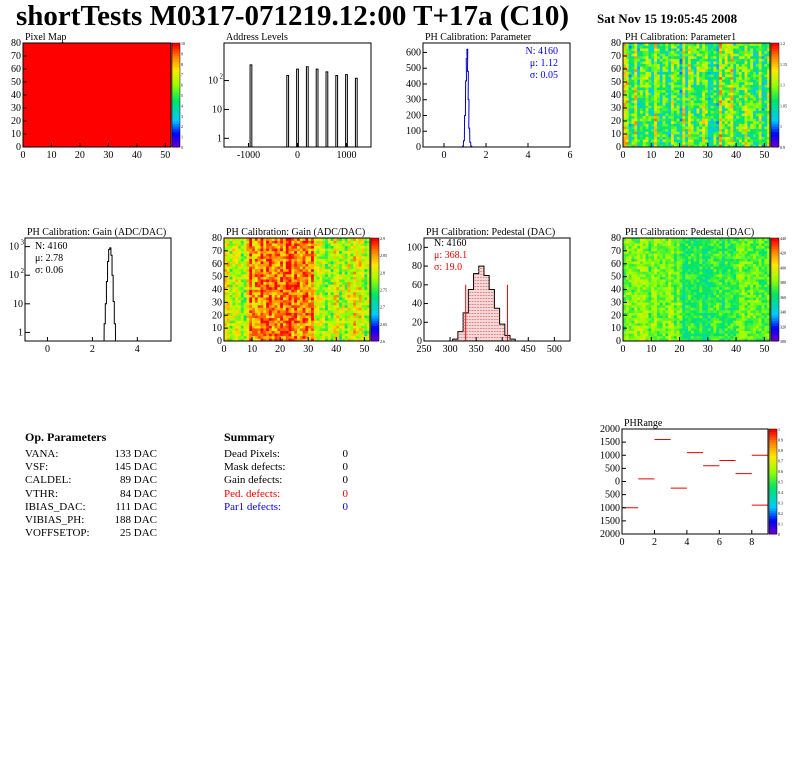 The width and height of the screenshot is (796, 772). What do you see at coordinates (51, 155) in the screenshot?
I see `x-tick-label: 10` at bounding box center [51, 155].